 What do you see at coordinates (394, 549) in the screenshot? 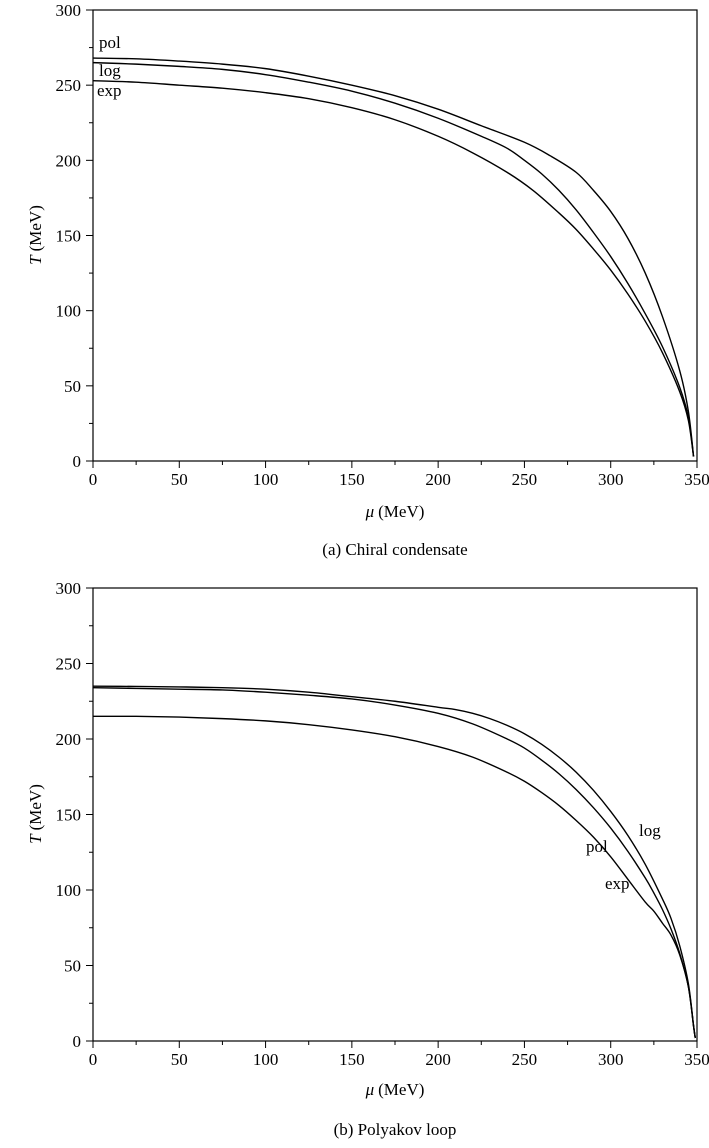
I see `panel-caption: (a) Chiral condensate` at bounding box center [394, 549].